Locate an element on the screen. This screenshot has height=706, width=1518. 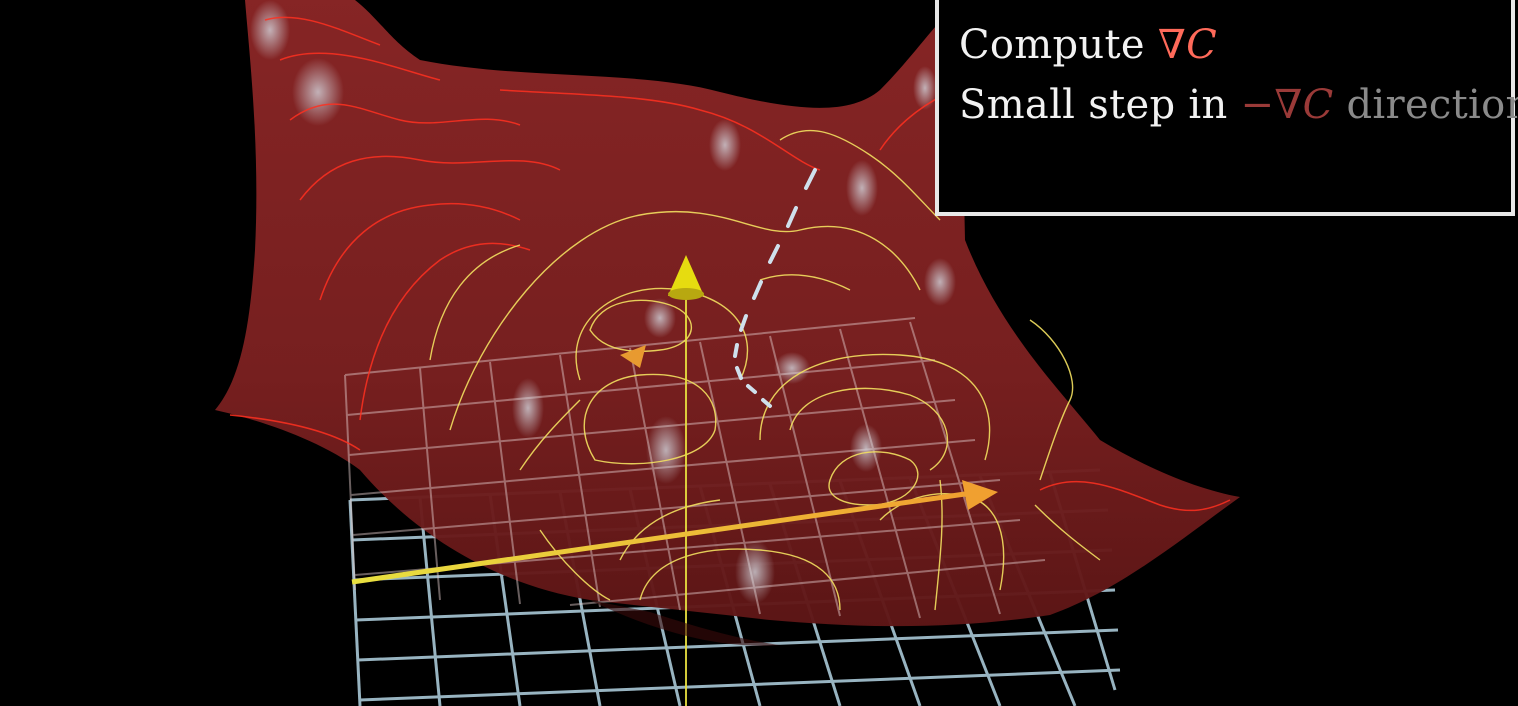
gradient-arrow is located at coordinates (674, 532).